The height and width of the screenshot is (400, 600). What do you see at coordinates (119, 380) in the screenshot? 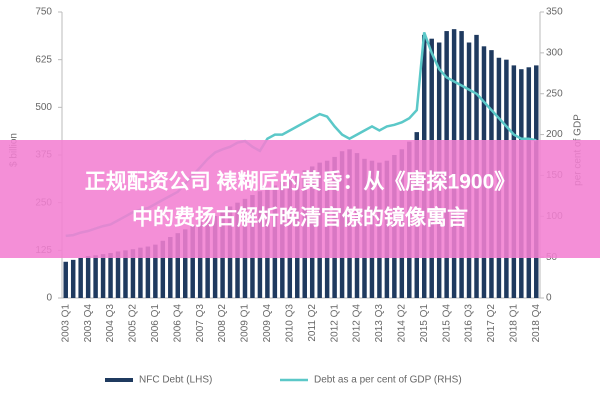
I see `legend-swatch` at bounding box center [119, 380].